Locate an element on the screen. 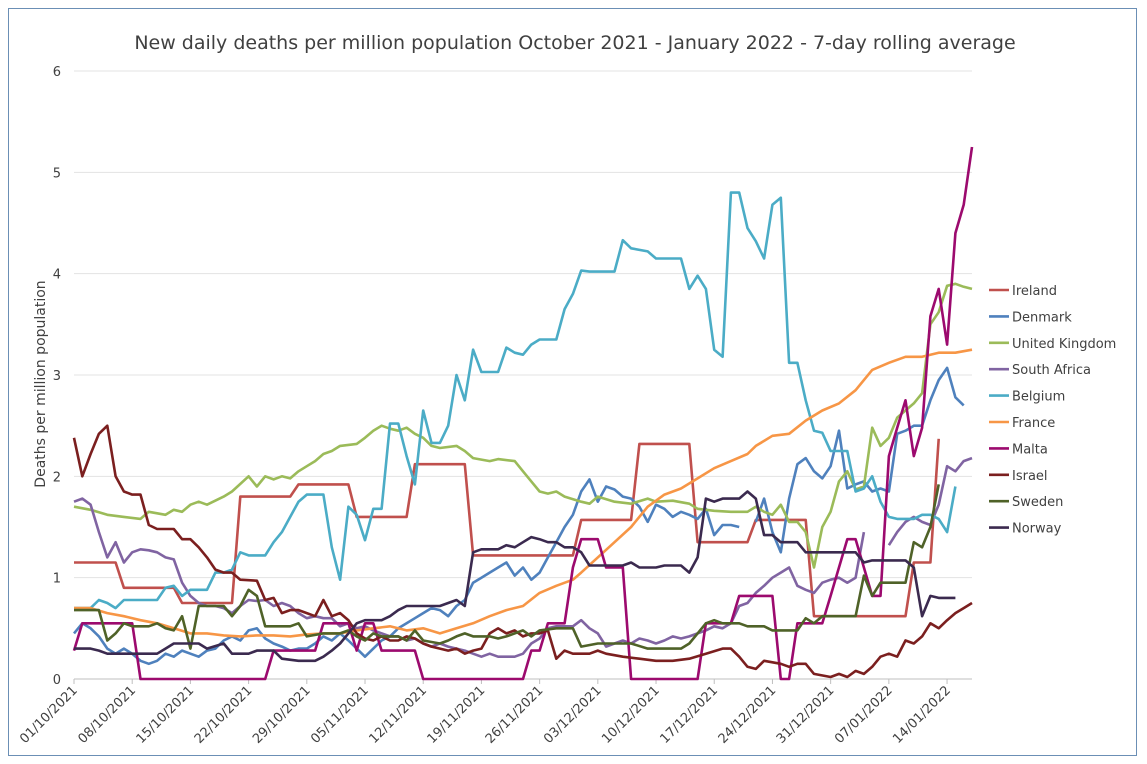 The image size is (1147, 764). x-tick-label: 12/11/2021 is located at coordinates (398, 715).